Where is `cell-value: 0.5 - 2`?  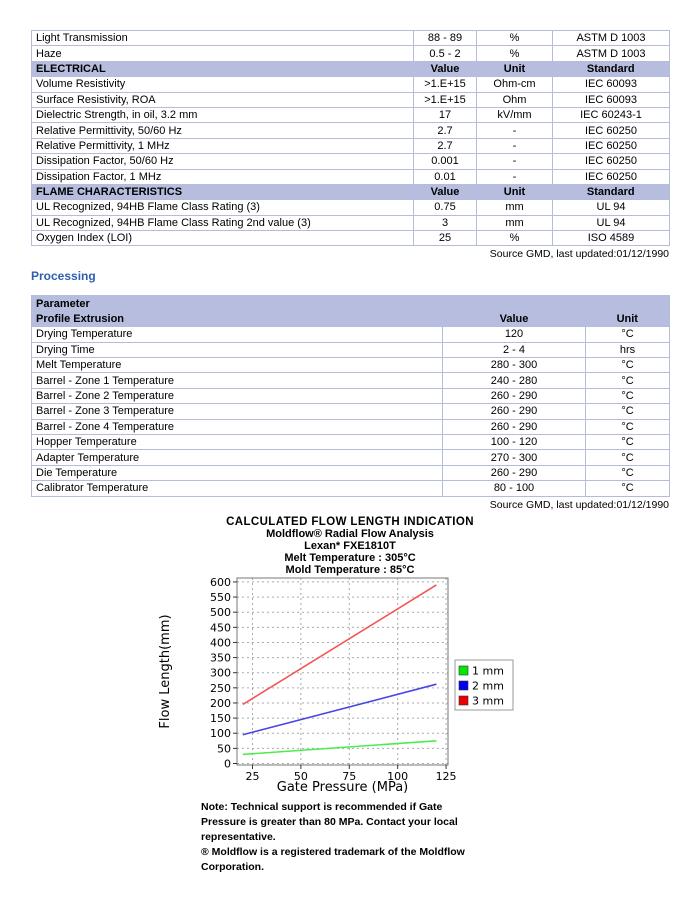
cell-value: 0.5 - 2 is located at coordinates (445, 53).